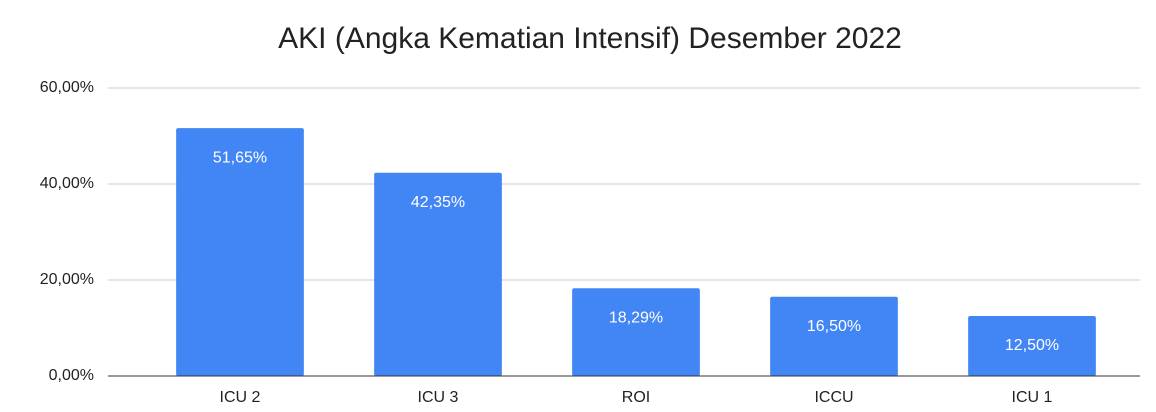  I want to click on value-label: 16,50%, so click(834, 326).